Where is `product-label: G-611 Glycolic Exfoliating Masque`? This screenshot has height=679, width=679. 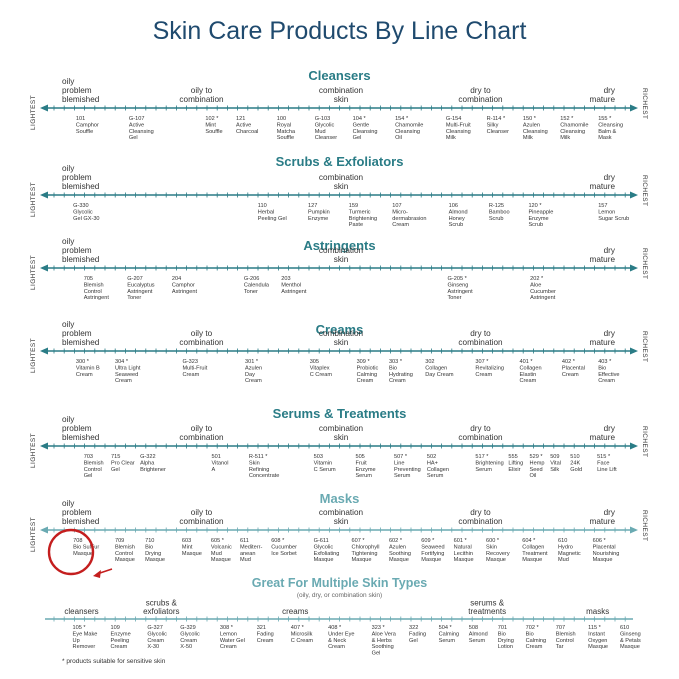 product-label: G-611 Glycolic Exfoliating Masque is located at coordinates (327, 550).